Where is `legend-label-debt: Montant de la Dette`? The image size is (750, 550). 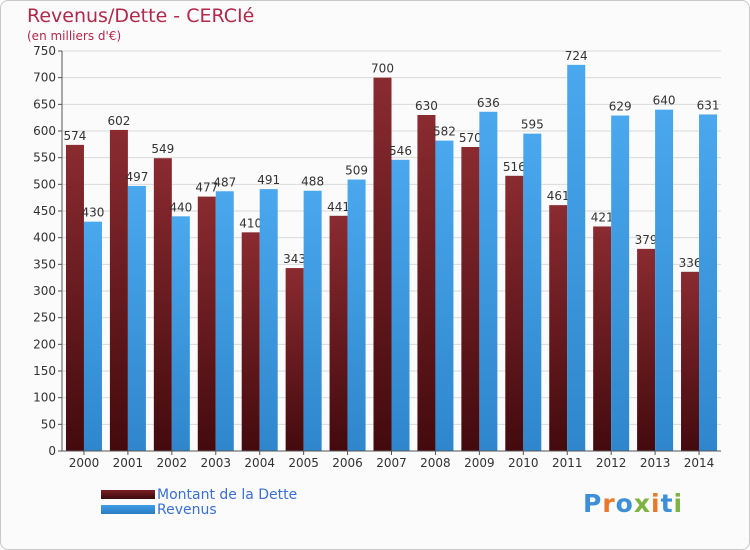
legend-label-debt: Montant de la Dette is located at coordinates (227, 494).